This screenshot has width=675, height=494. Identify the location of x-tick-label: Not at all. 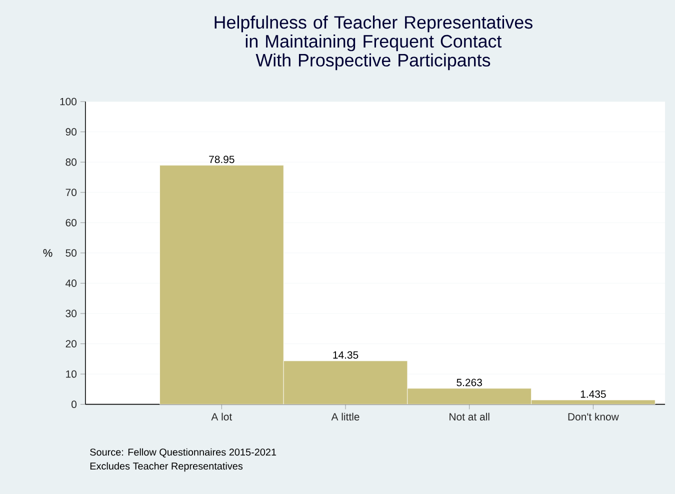
(470, 416).